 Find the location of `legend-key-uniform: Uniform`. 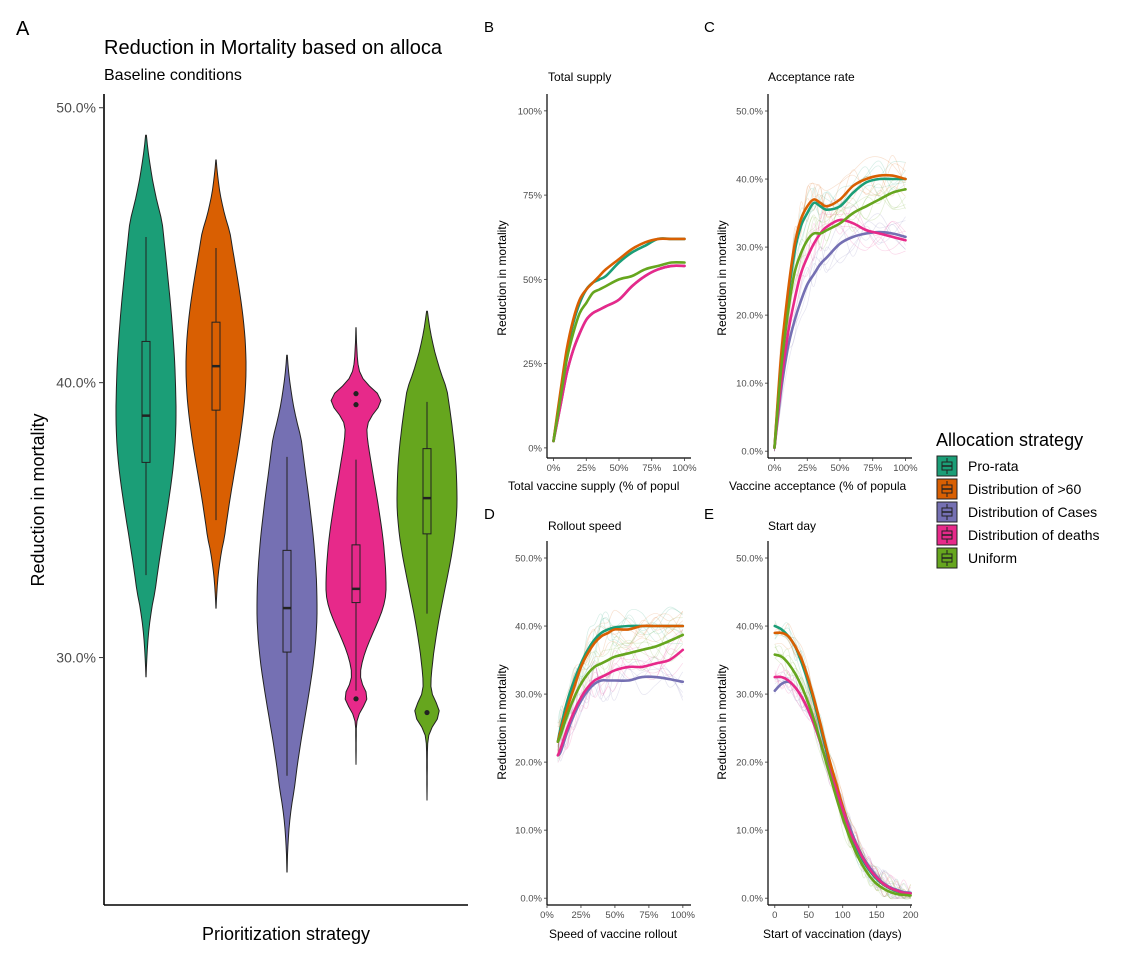

legend-key-uniform: Uniform is located at coordinates (976, 558).